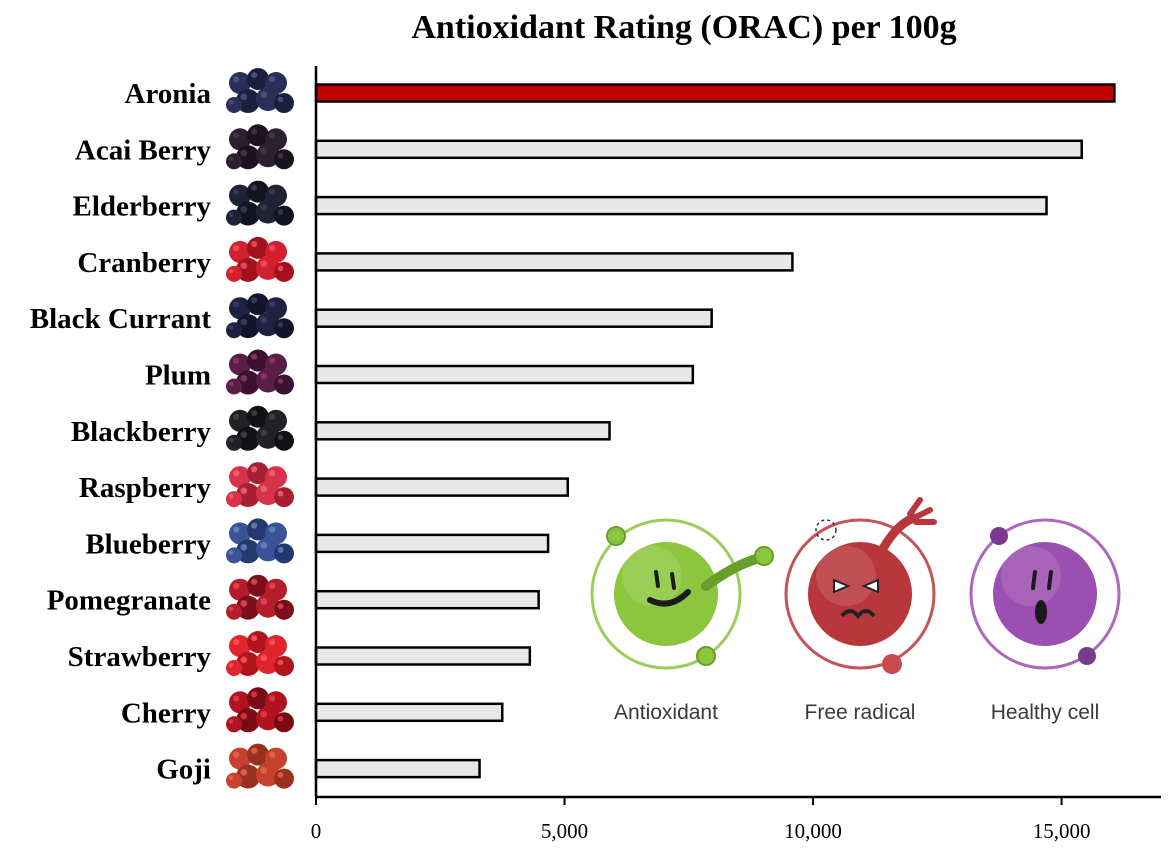 This screenshot has width=1170, height=854. I want to click on bar-strawberry, so click(423, 656).